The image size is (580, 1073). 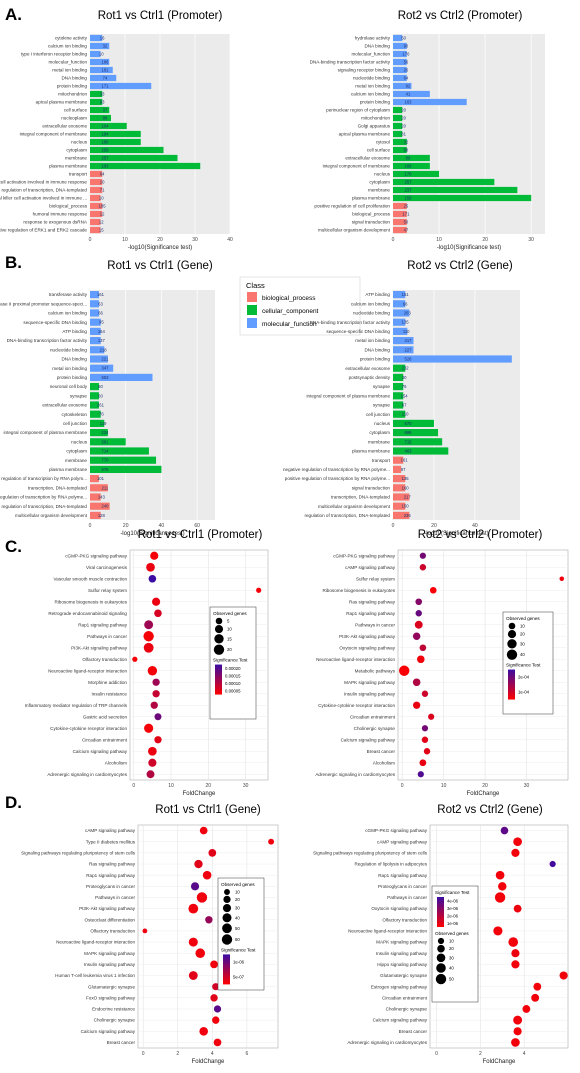 What do you see at coordinates (378, 414) in the screenshot?
I see `category-label: cell junction` at bounding box center [378, 414].